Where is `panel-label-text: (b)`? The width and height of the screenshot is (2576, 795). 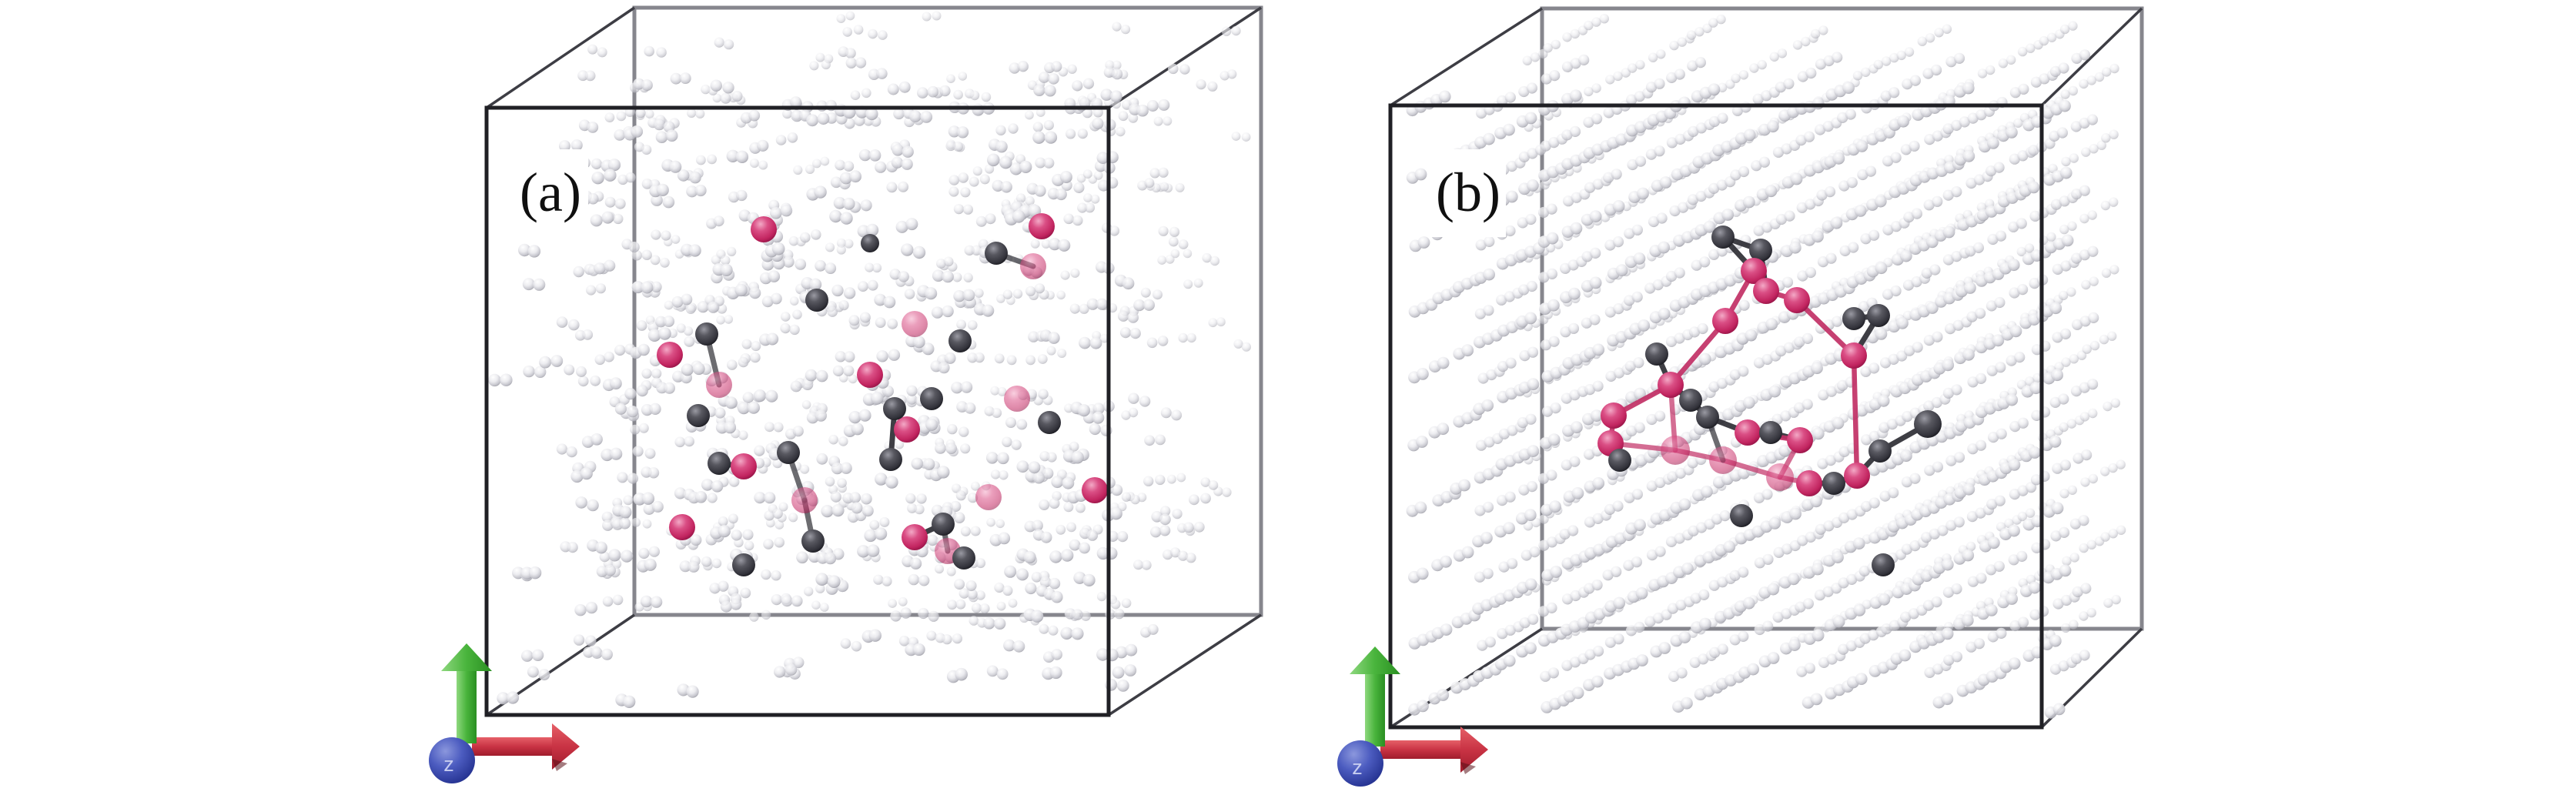
panel-label-text: (b) is located at coordinates (1468, 192).